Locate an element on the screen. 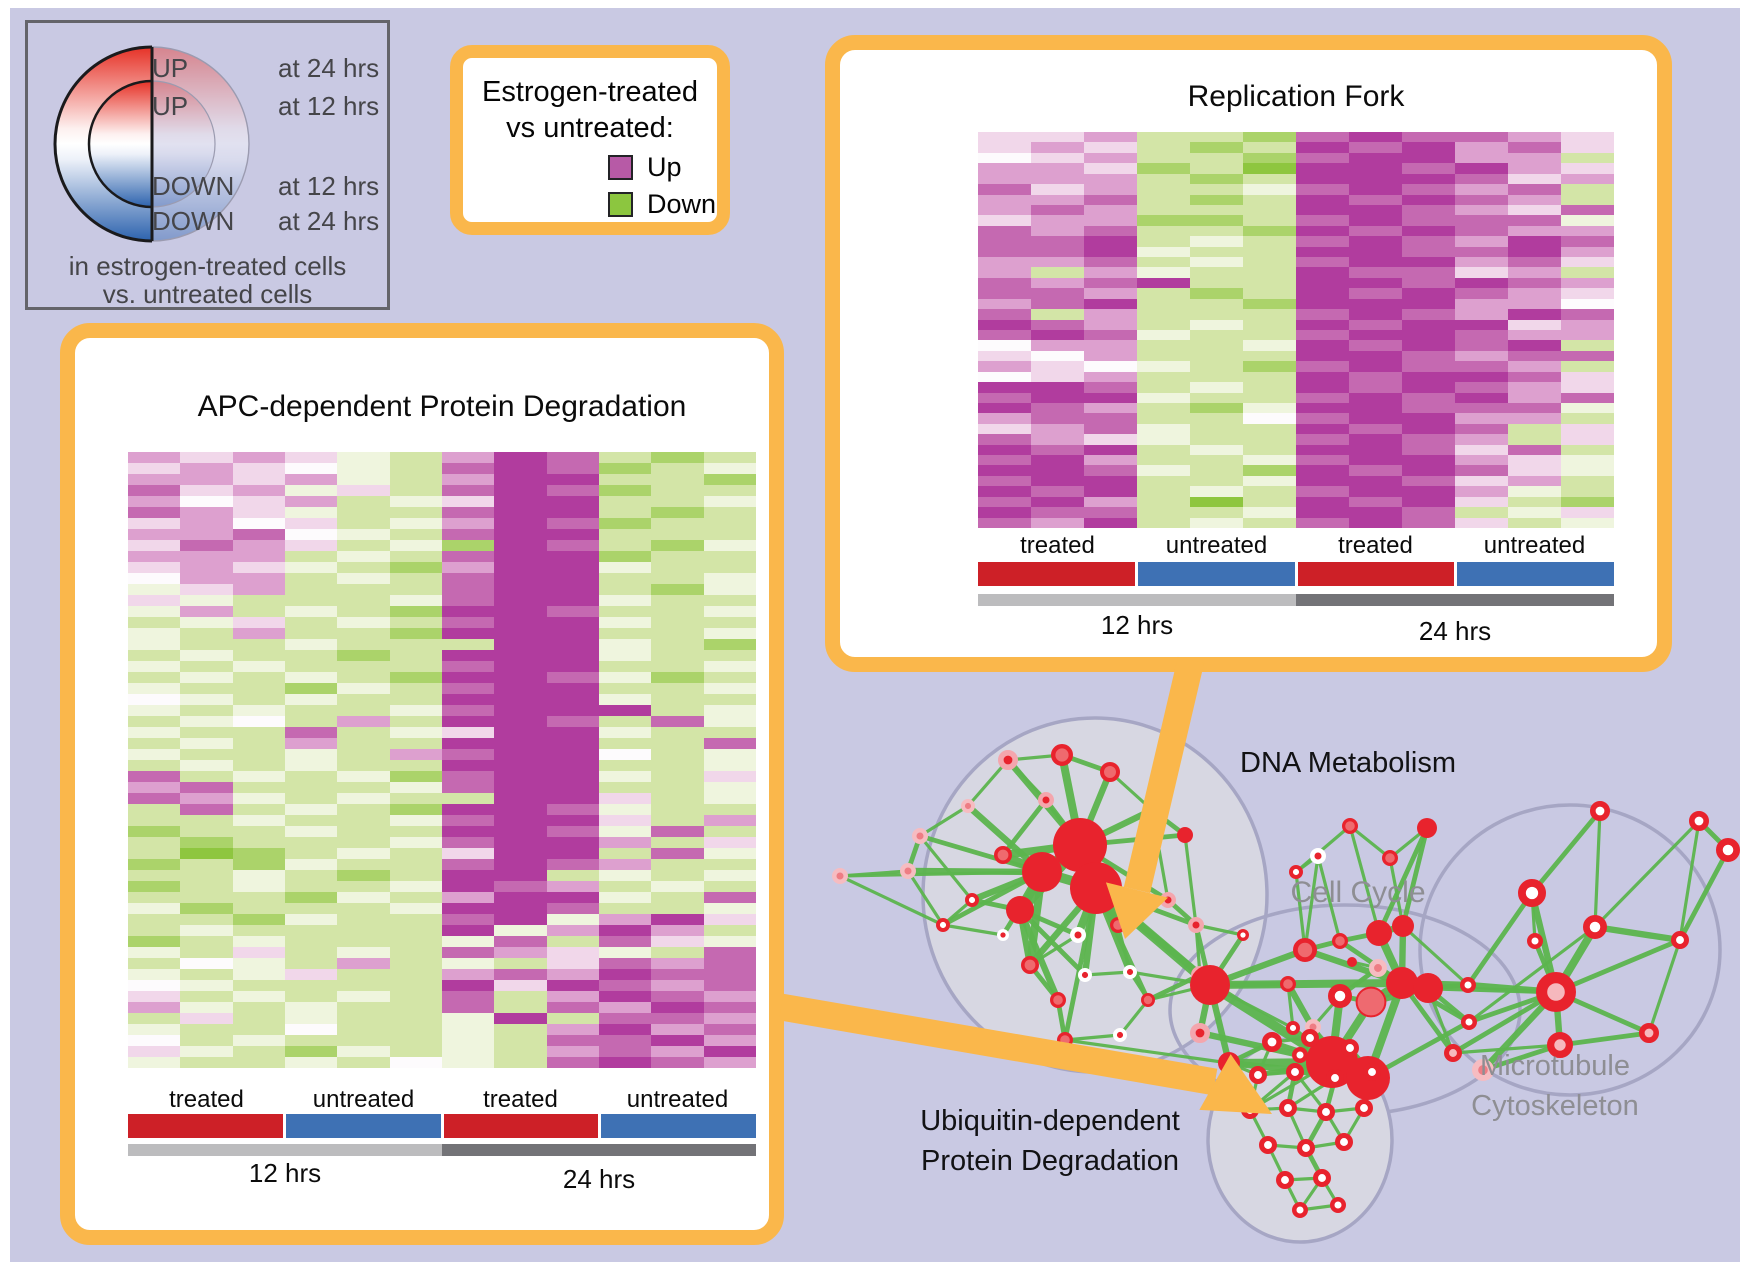  time-label: 24 hrs is located at coordinates (1455, 631).